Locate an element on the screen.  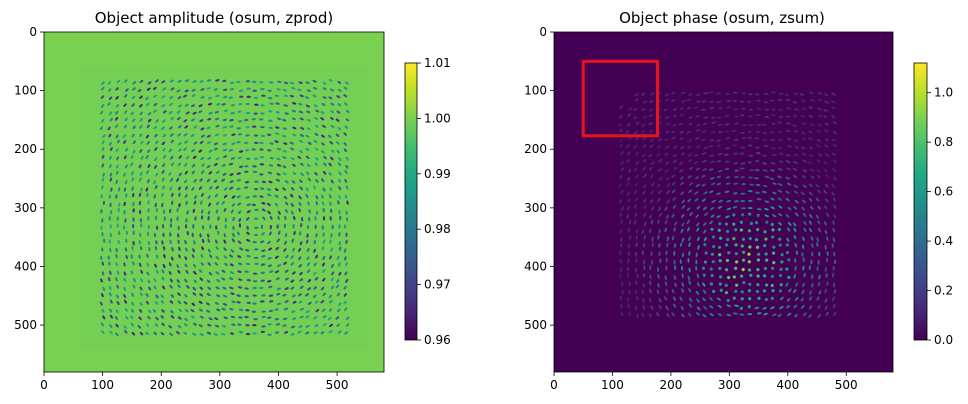
y-tick-label: 300 is located at coordinates (535, 208).